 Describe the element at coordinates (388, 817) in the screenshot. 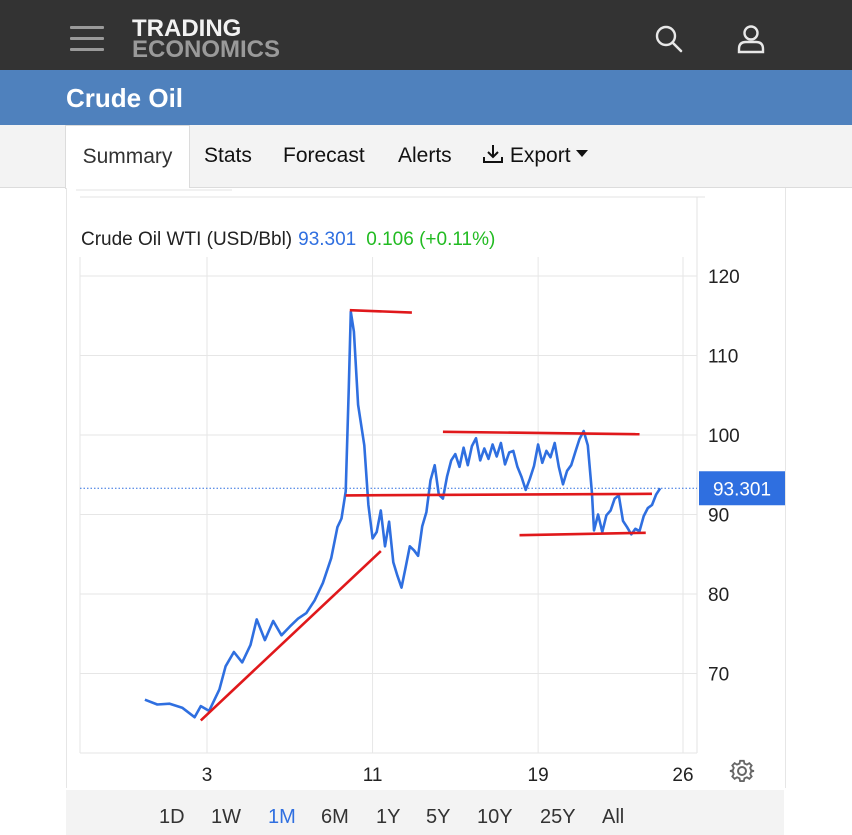

I see `range-1y: 1Y` at that location.